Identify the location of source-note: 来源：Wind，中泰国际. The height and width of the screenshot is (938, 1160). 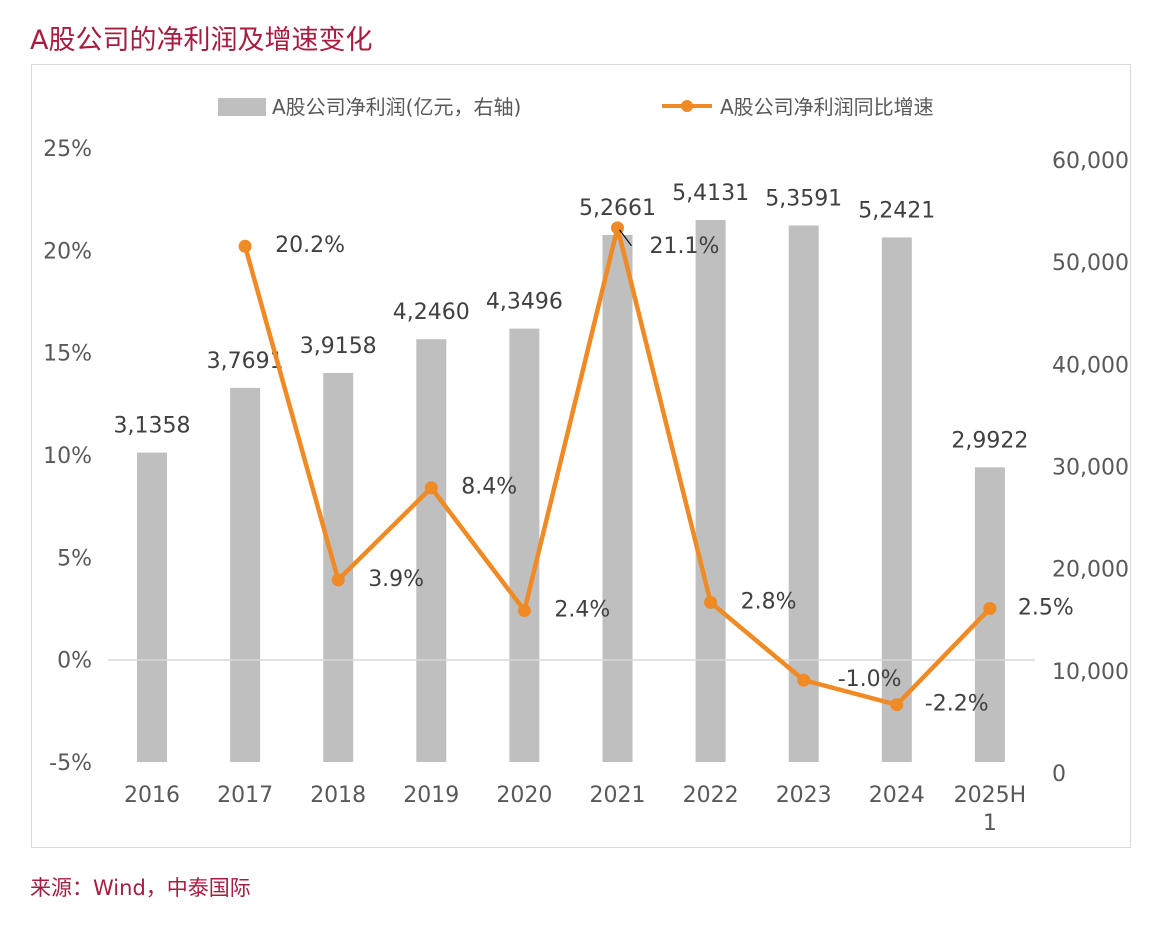
(140, 888).